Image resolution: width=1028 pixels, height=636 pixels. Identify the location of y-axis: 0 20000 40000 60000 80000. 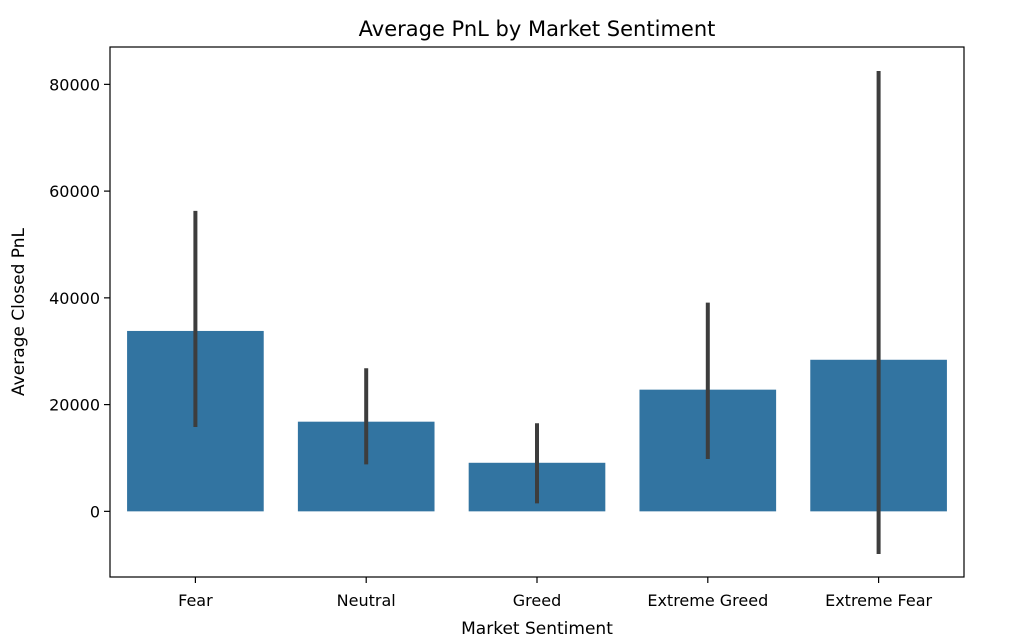
(79, 298).